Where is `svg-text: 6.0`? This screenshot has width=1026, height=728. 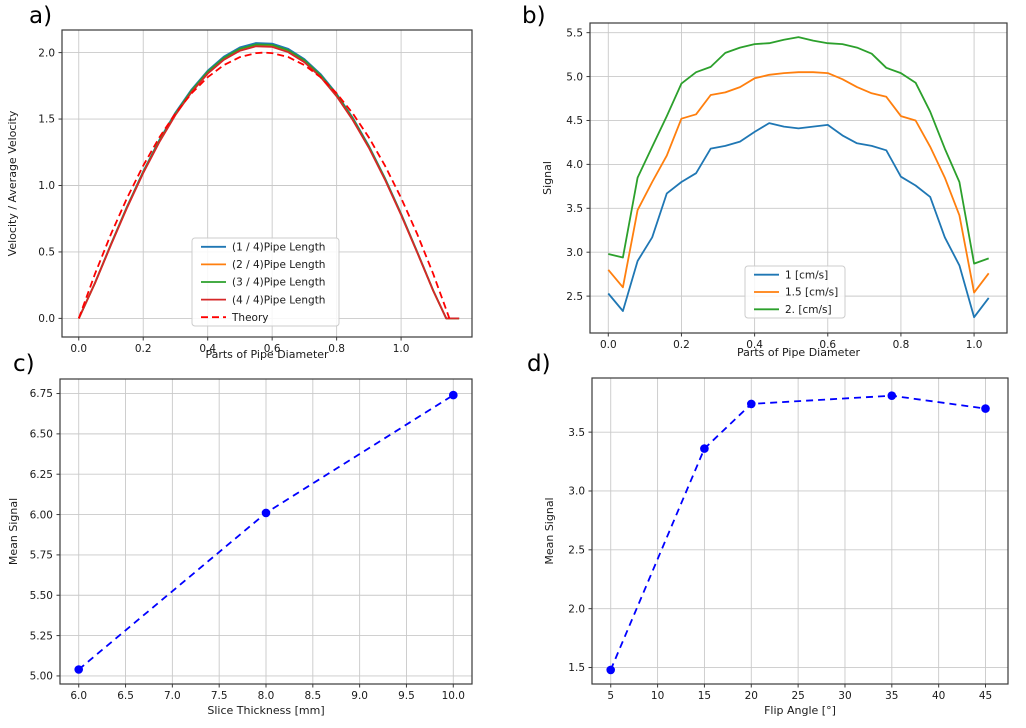
svg-text: 6.0 is located at coordinates (78, 696).